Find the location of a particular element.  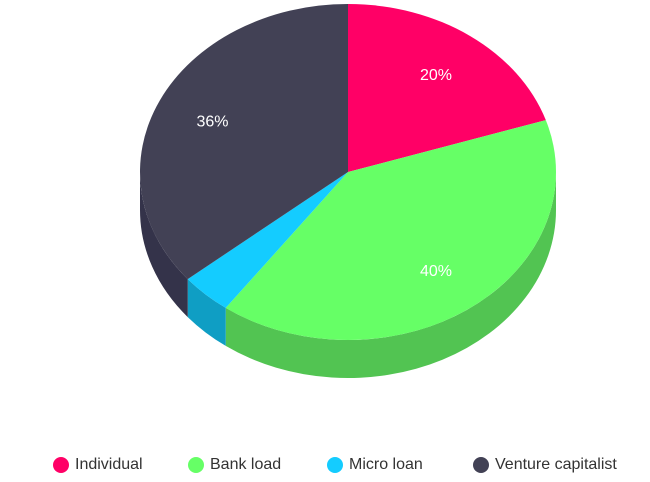

pie-side-micro-loan is located at coordinates (206, 312).